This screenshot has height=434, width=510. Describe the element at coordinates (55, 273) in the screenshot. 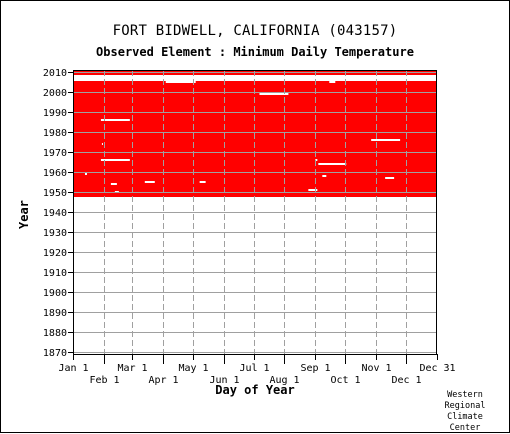

I see `y-tick-label-1910: 1910` at that location.